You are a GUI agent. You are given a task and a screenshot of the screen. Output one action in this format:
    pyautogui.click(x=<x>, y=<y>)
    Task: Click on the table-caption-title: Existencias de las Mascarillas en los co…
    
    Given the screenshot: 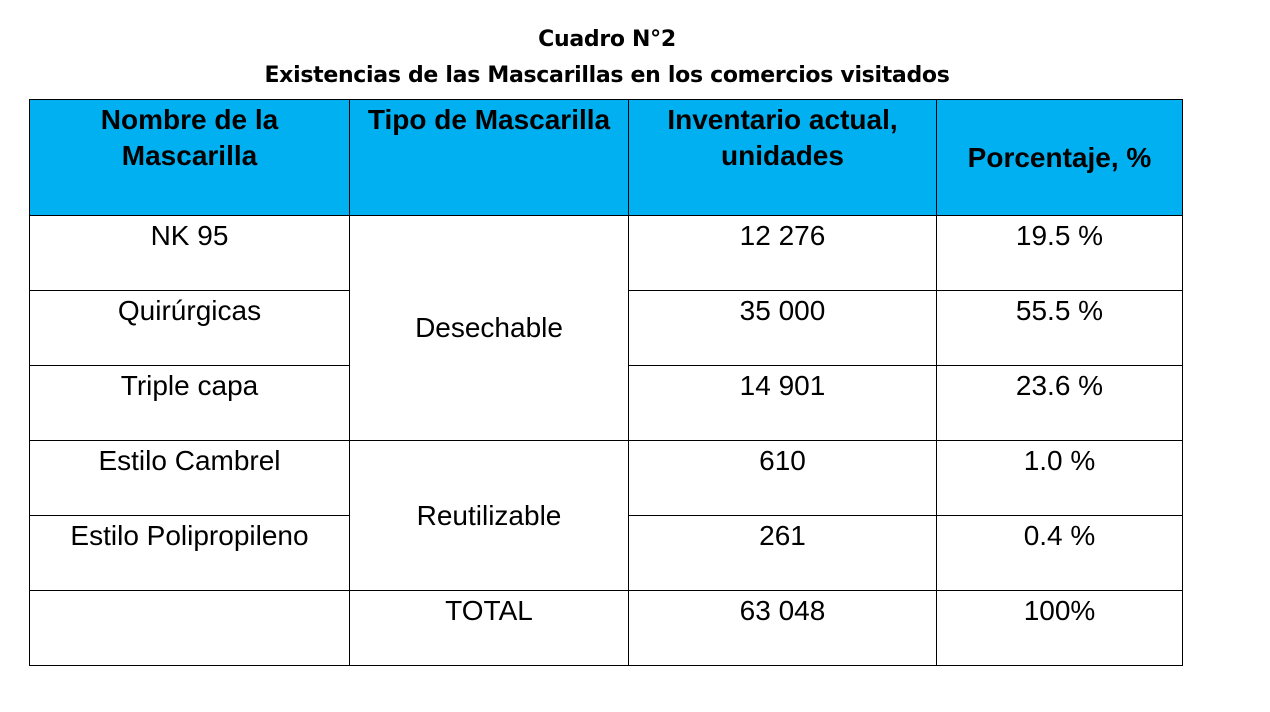 What is the action you would take?
    pyautogui.click(x=607, y=75)
    